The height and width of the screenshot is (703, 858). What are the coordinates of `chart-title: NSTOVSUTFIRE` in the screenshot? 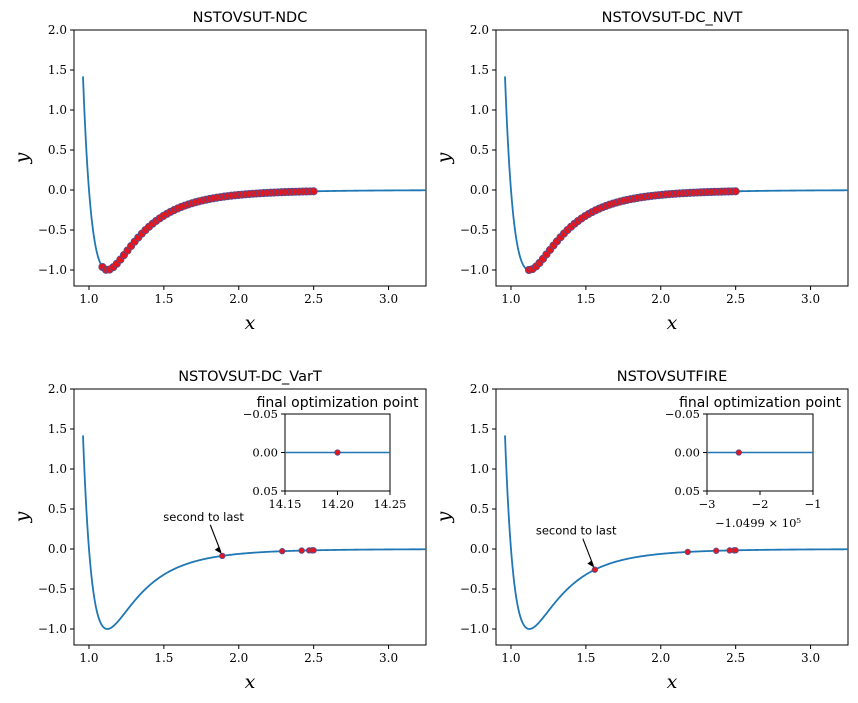 It's located at (672, 377).